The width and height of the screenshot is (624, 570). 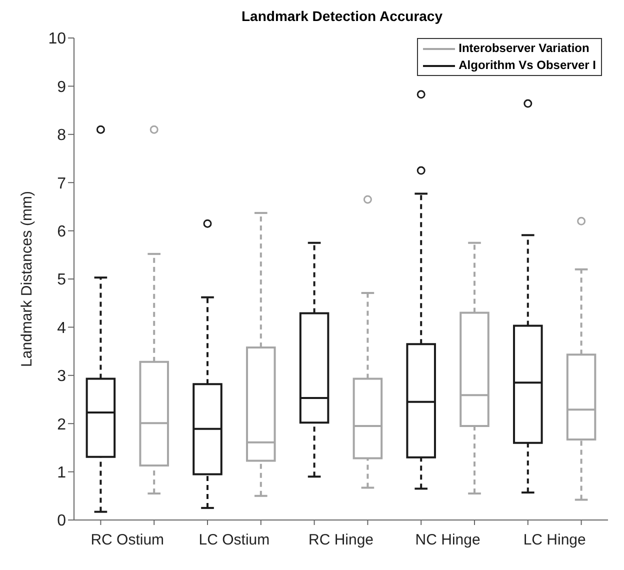 What do you see at coordinates (61, 87) in the screenshot?
I see `y-tick-label: 9` at bounding box center [61, 87].